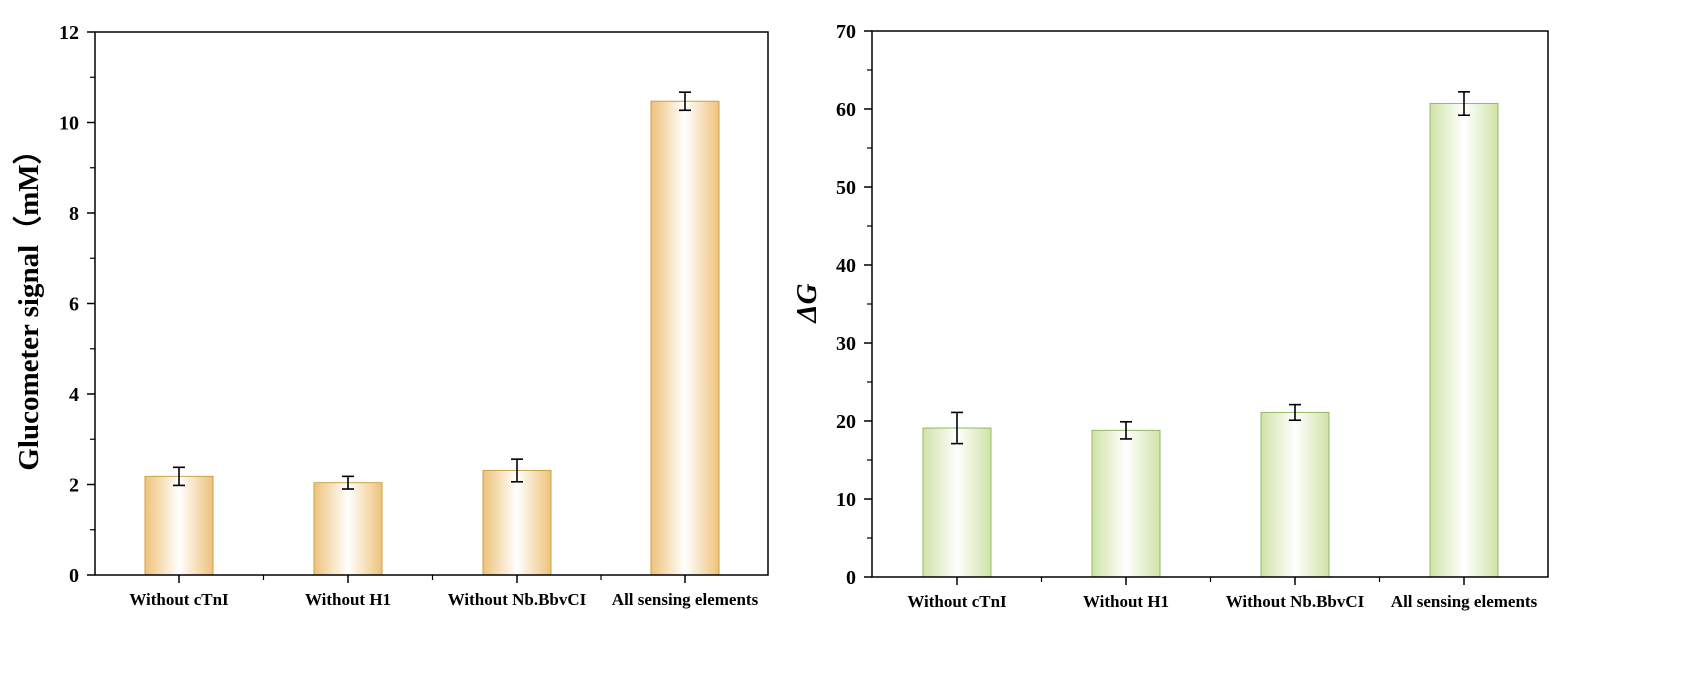 The width and height of the screenshot is (1690, 686). What do you see at coordinates (846, 110) in the screenshot?
I see `y-tick-label: 60` at bounding box center [846, 110].